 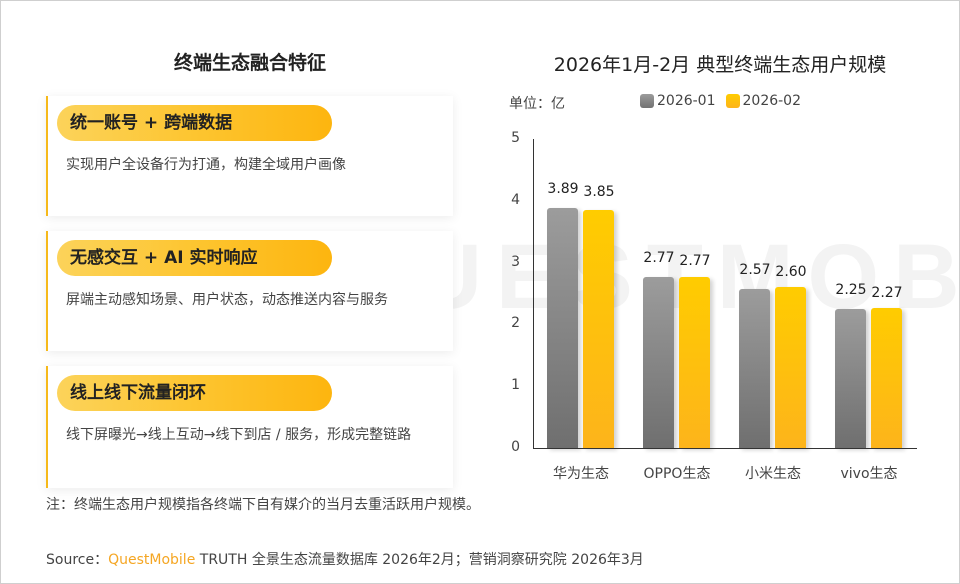 I want to click on chart-title: 2026年1月-2月 典型终端生态用户规模, so click(x=720, y=65).